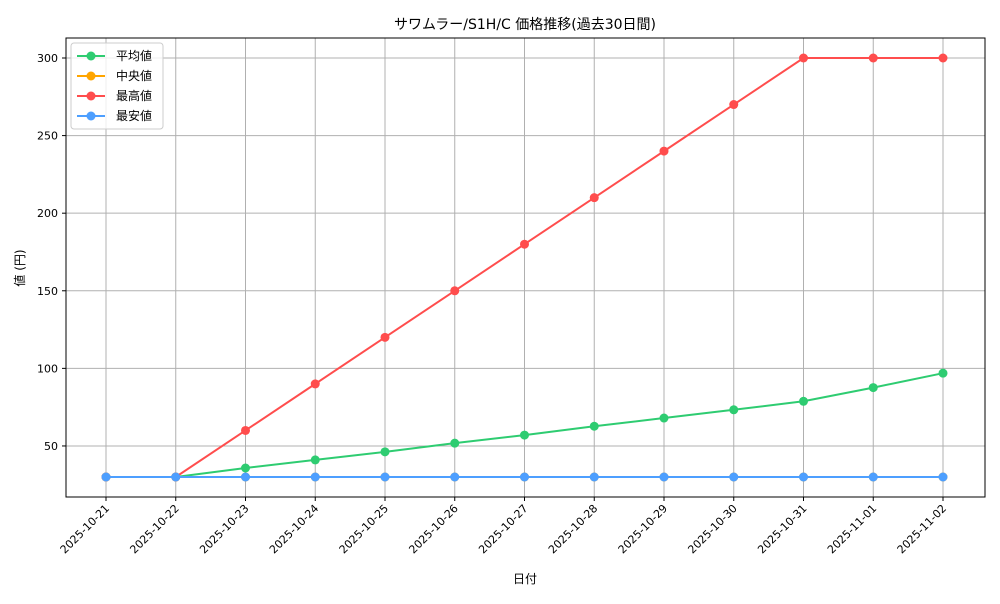  Describe the element at coordinates (922, 529) in the screenshot. I see `x-tick-label: 2025-11-02` at that location.